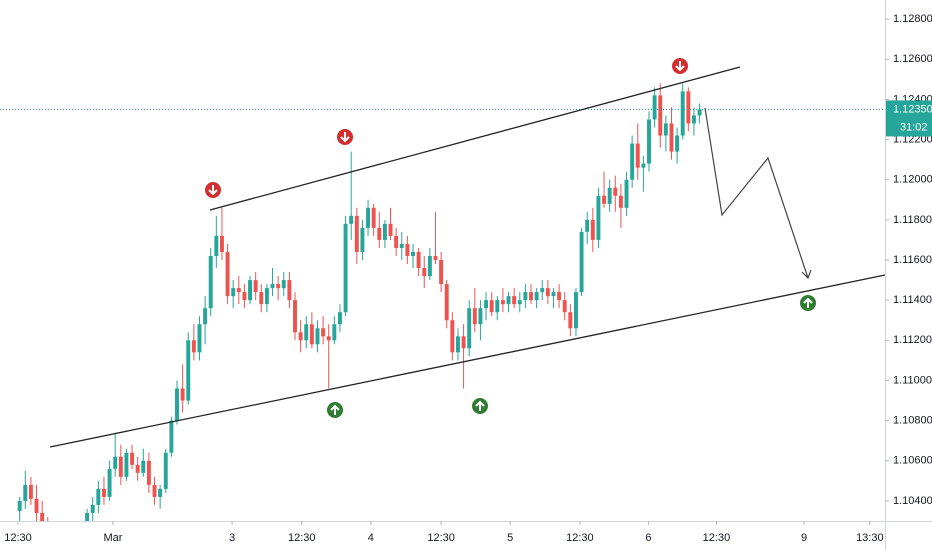 The width and height of the screenshot is (932, 550). What do you see at coordinates (912, 340) in the screenshot?
I see `y-tick-label: 1.11200` at bounding box center [912, 340].